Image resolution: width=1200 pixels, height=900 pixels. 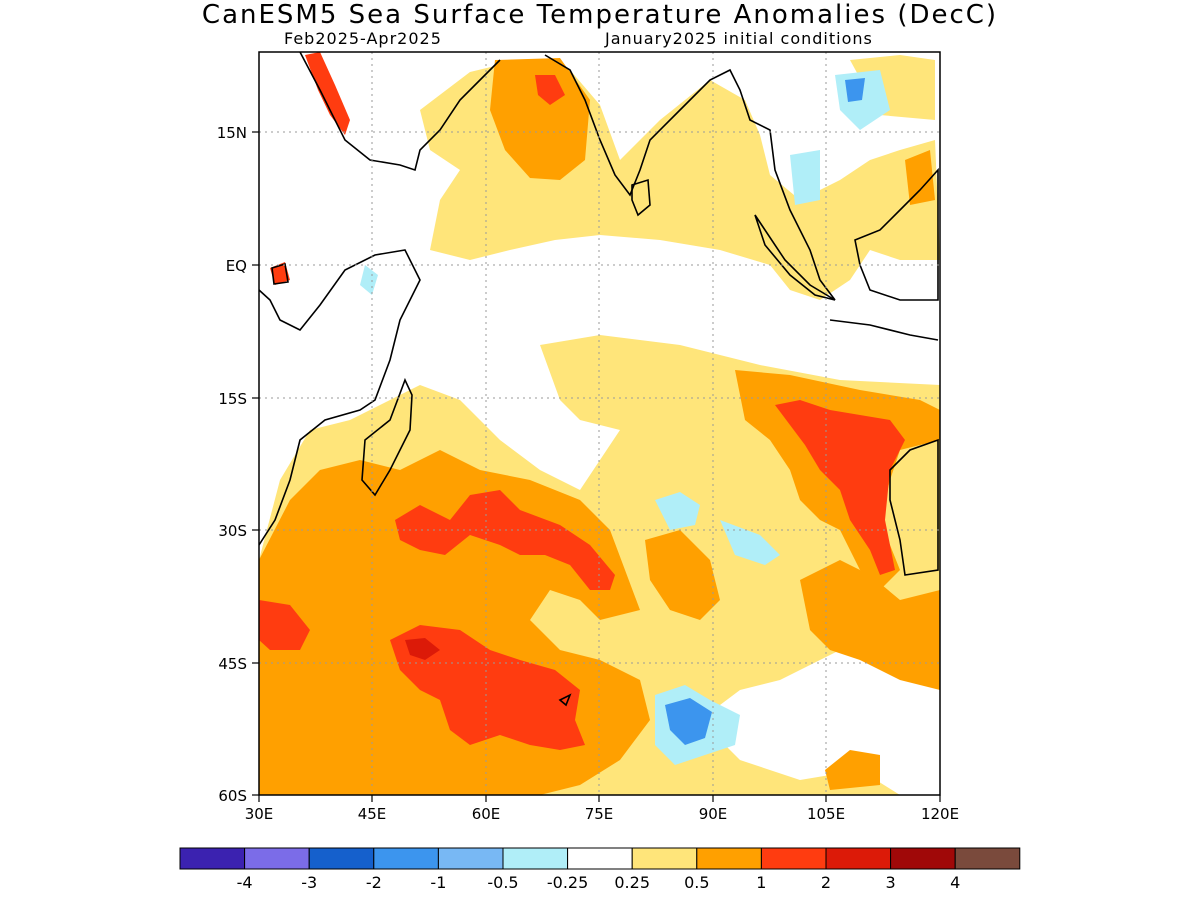 What do you see at coordinates (259, 814) in the screenshot?
I see `x-tick-label: 30E` at bounding box center [259, 814].